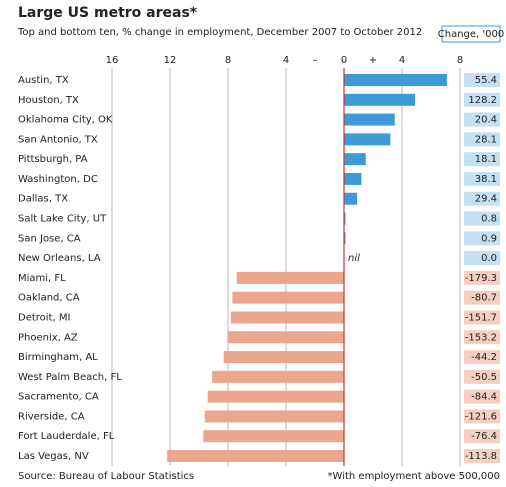 The height and width of the screenshot is (487, 506). What do you see at coordinates (58, 179) in the screenshot?
I see `category-label: Washington, DC` at bounding box center [58, 179].